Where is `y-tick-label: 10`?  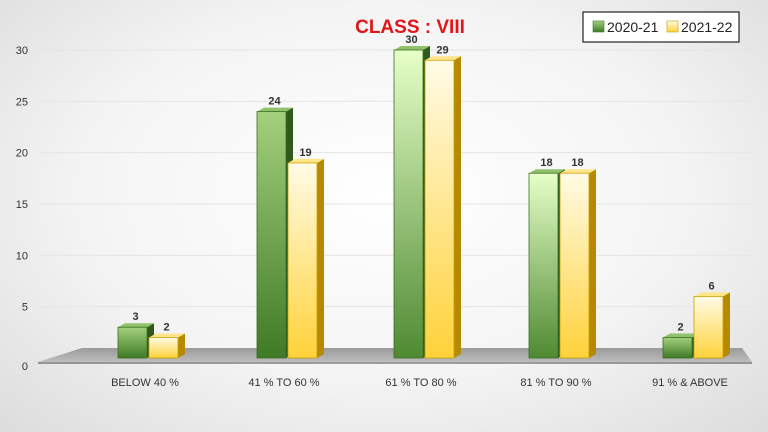
y-tick-label: 10 is located at coordinates (22, 256).